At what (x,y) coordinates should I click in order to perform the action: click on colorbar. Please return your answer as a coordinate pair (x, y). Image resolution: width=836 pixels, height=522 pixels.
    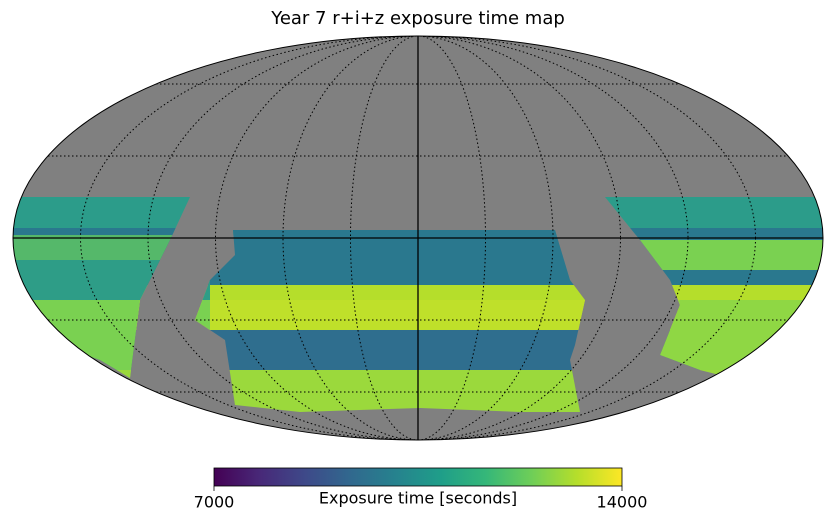
    Looking at the image, I should click on (418, 477).